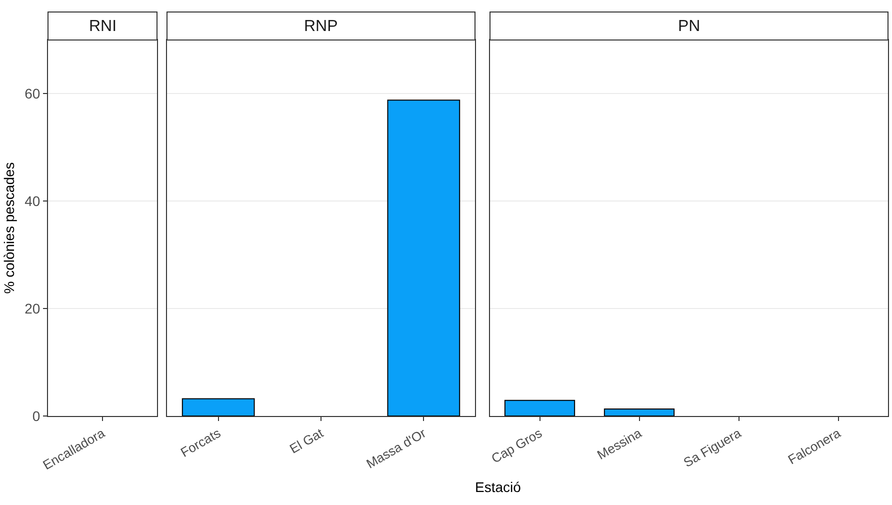 This screenshot has width=892, height=505. Describe the element at coordinates (103, 26) in the screenshot. I see `chart-title: RNI` at that location.